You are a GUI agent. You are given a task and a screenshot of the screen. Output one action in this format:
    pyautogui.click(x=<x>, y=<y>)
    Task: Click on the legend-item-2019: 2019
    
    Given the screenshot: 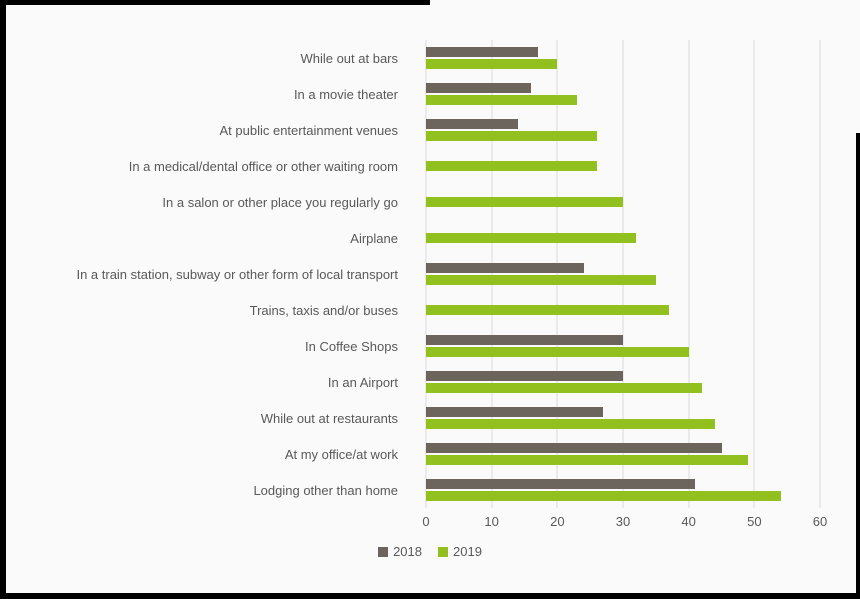 What is the action you would take?
    pyautogui.click(x=460, y=551)
    